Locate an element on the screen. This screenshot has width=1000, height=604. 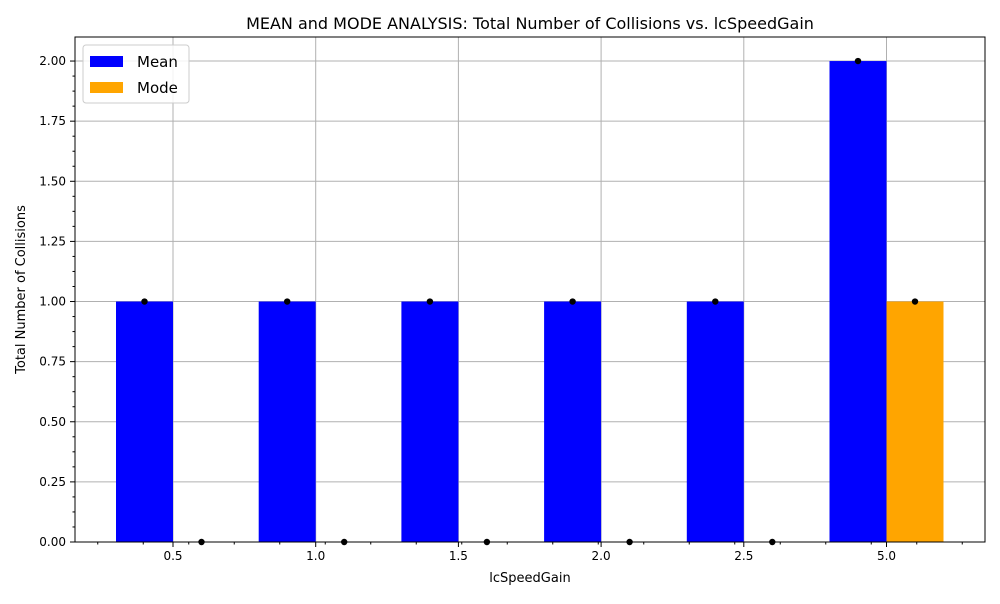
y-tick-label: 1.75 is located at coordinates (52, 121).